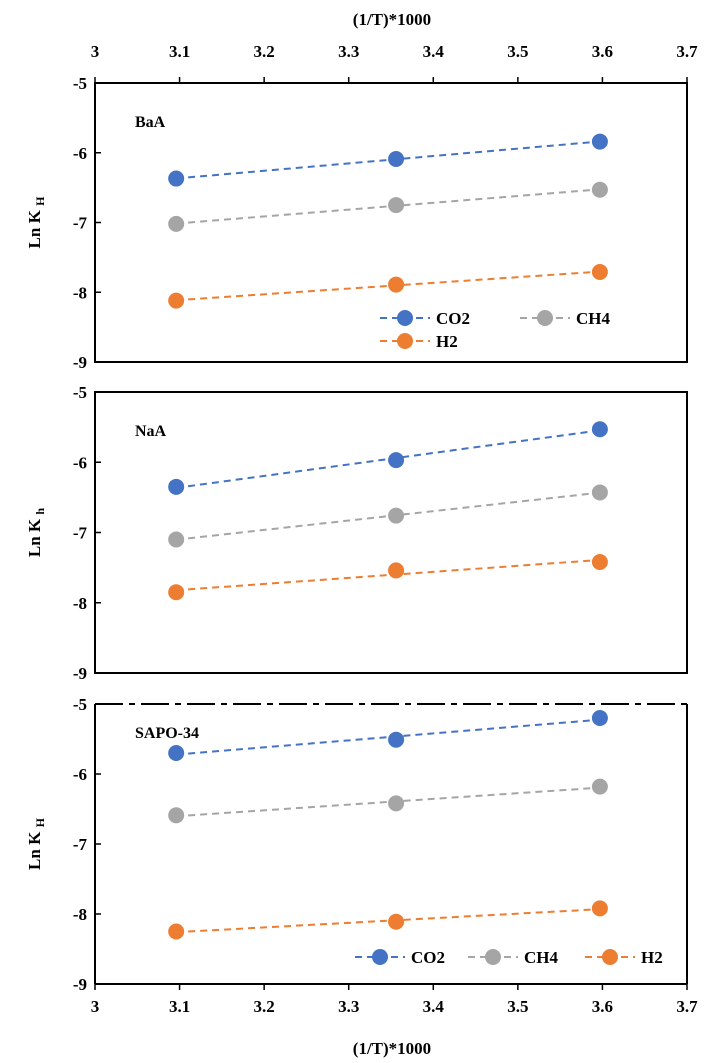  What do you see at coordinates (150, 122) in the screenshot?
I see `panel-label: BaA` at bounding box center [150, 122].